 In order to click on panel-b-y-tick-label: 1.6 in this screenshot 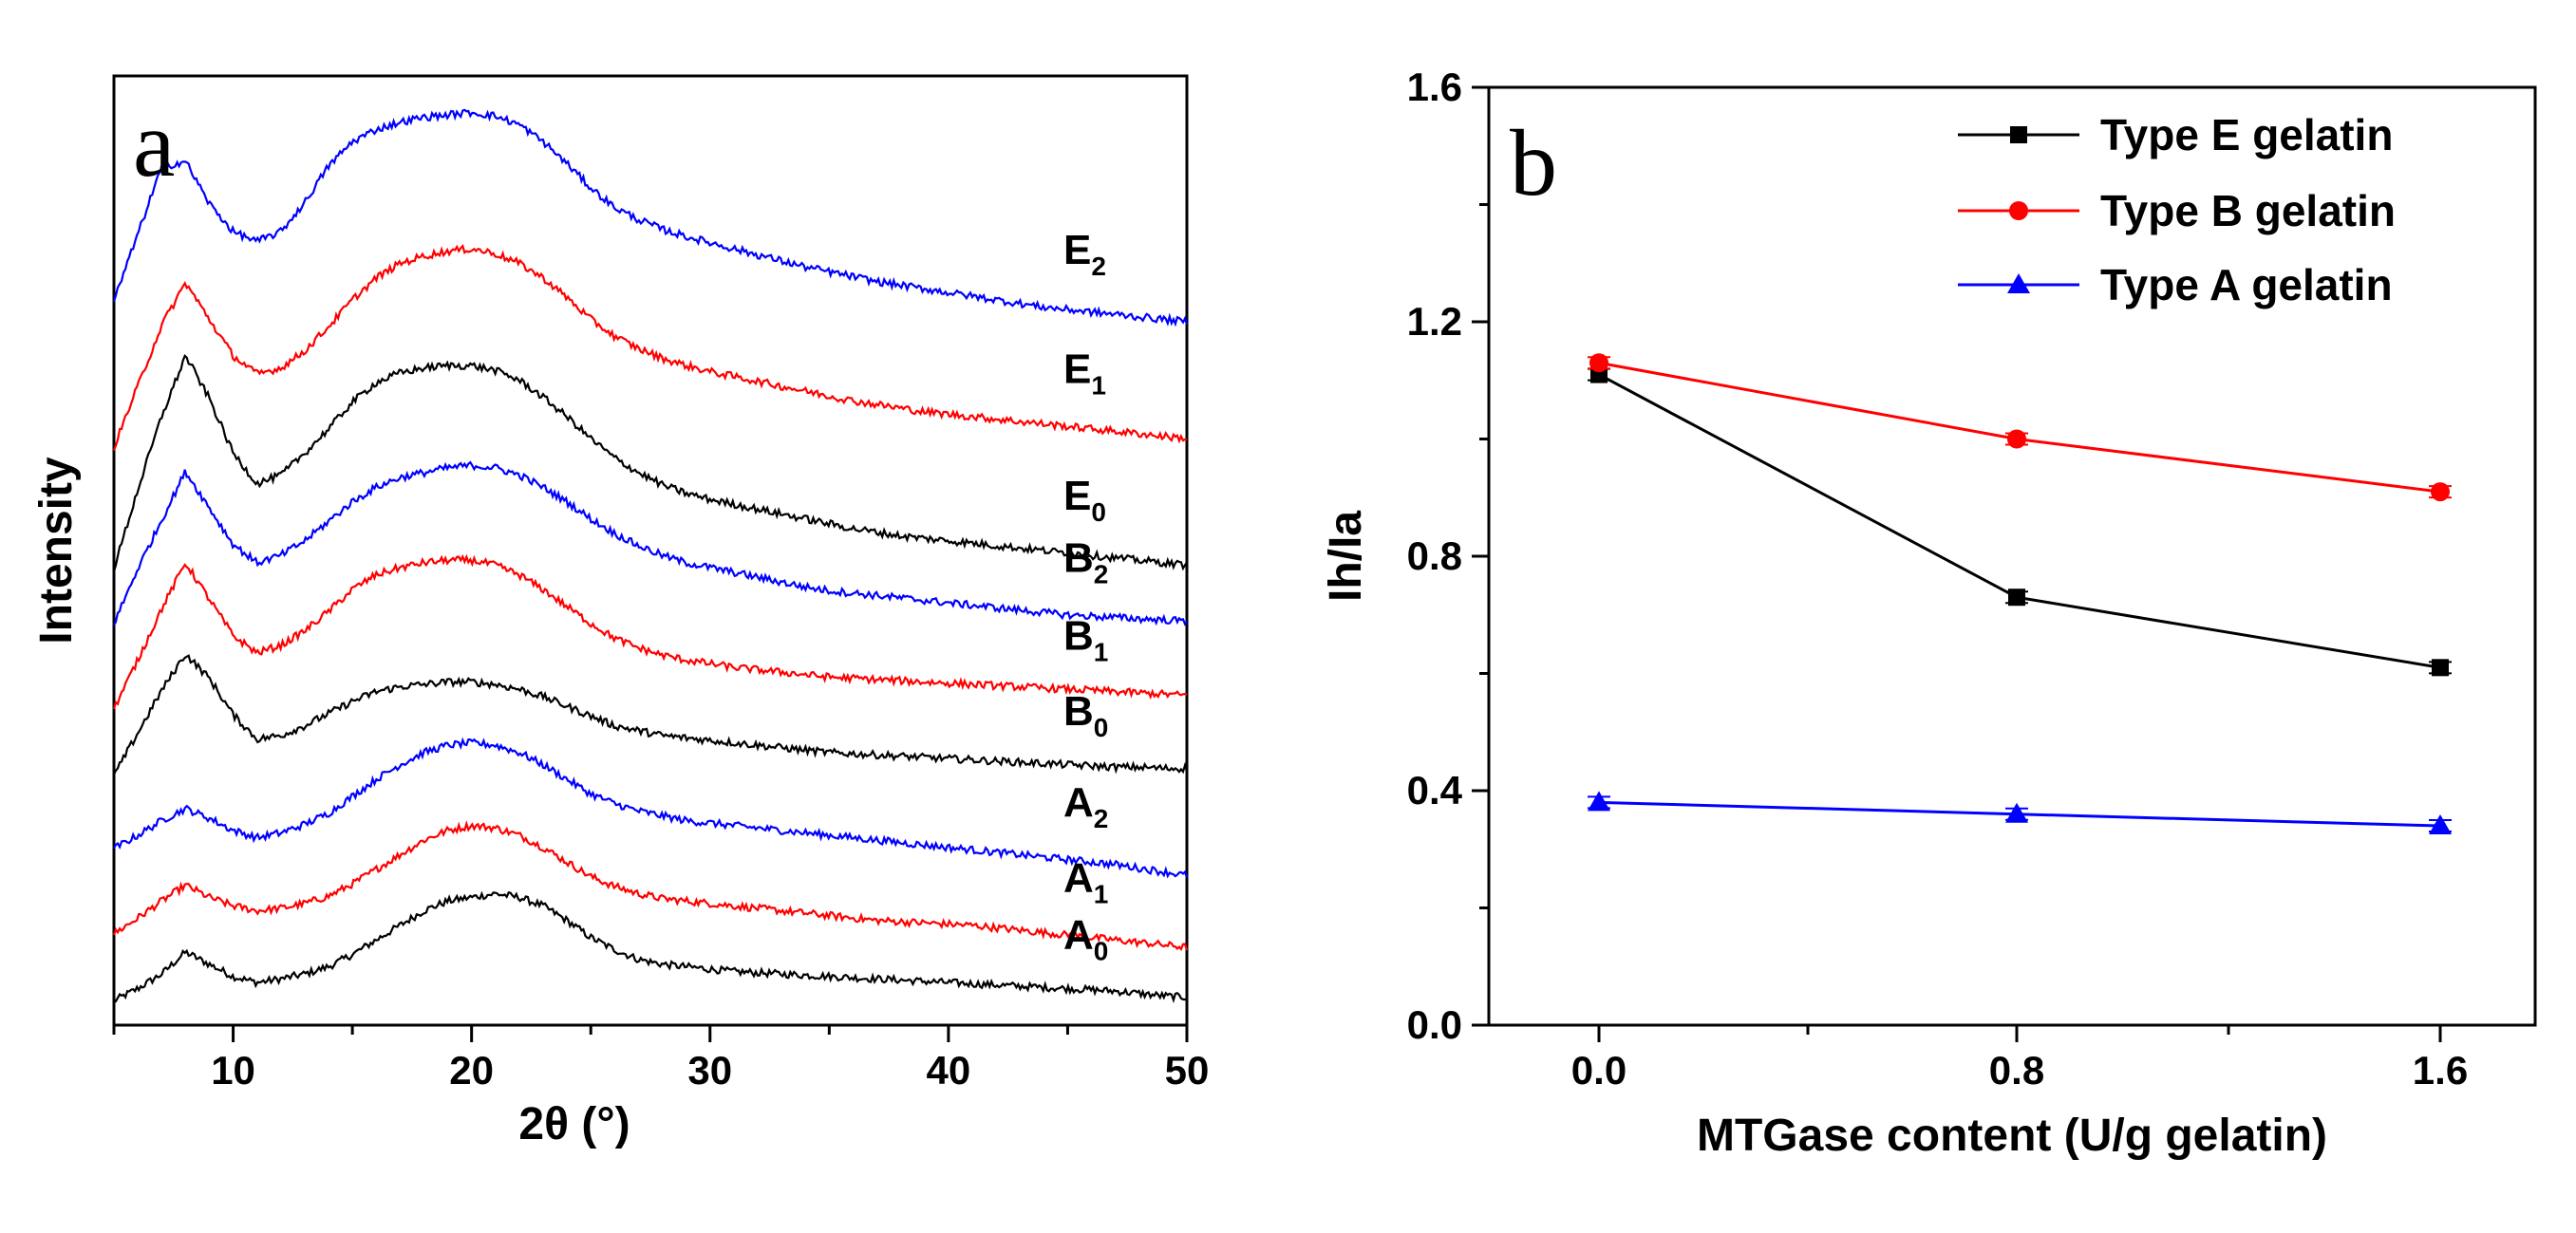, I will do `click(1434, 87)`.